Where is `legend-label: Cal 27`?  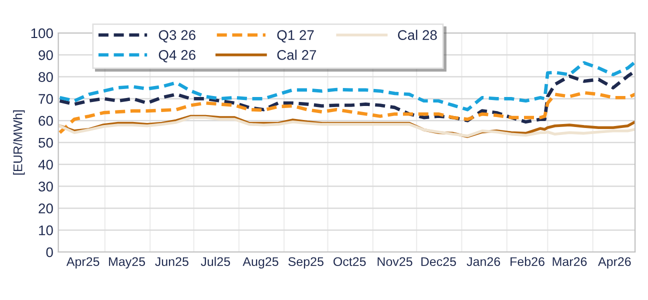 legend-label: Cal 27 is located at coordinates (296, 55).